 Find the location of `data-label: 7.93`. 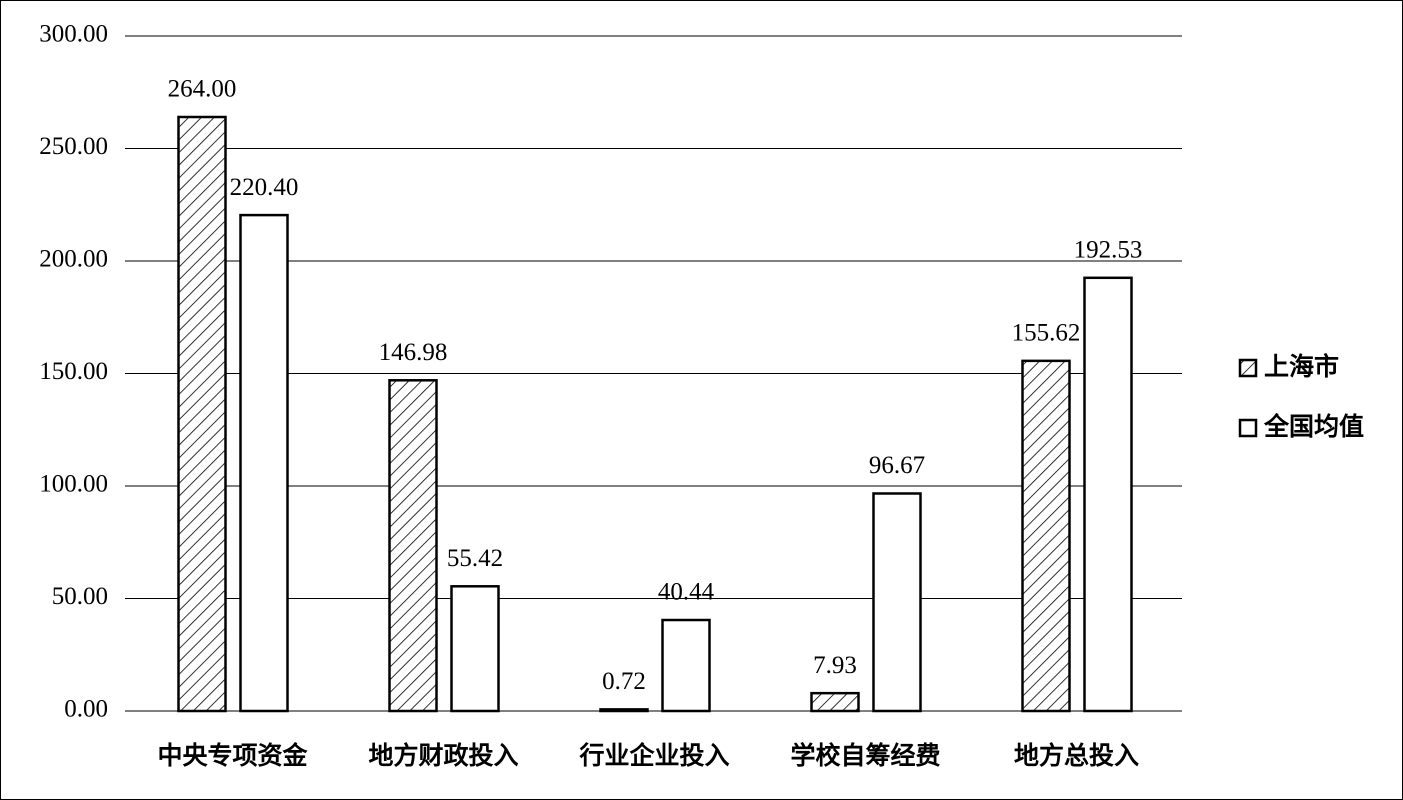

data-label: 7.93 is located at coordinates (835, 665).